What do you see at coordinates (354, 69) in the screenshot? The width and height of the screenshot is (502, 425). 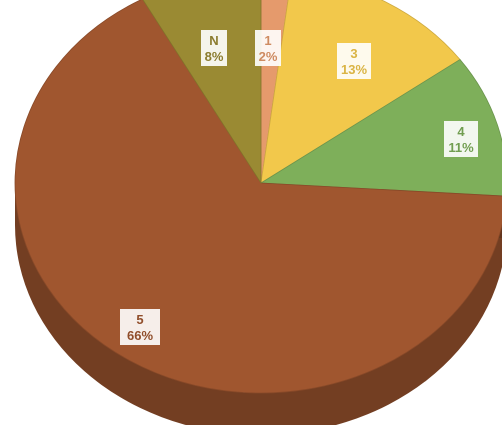 I see `data-label-percent: 13%` at bounding box center [354, 69].